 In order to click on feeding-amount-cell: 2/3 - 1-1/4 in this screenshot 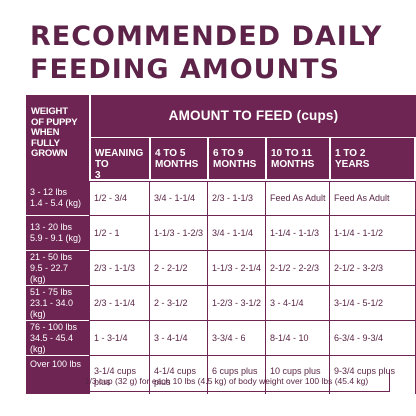, I will do `click(119, 303)`.